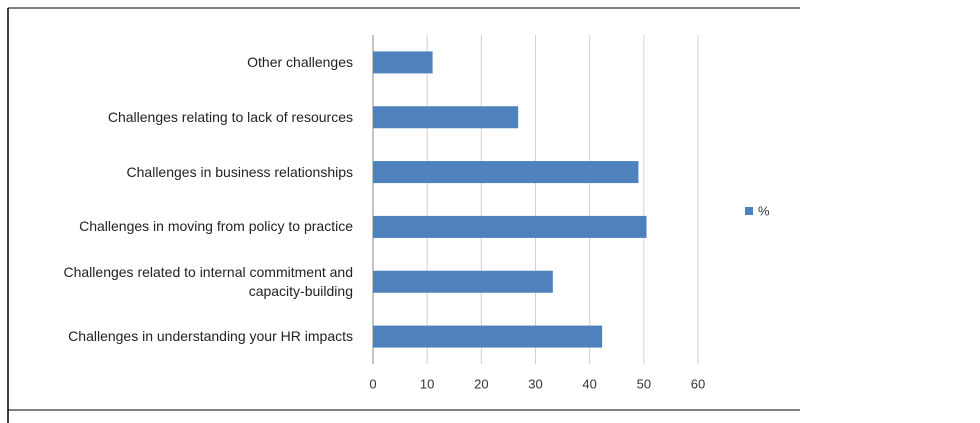  I want to click on legend-swatch, so click(749, 211).